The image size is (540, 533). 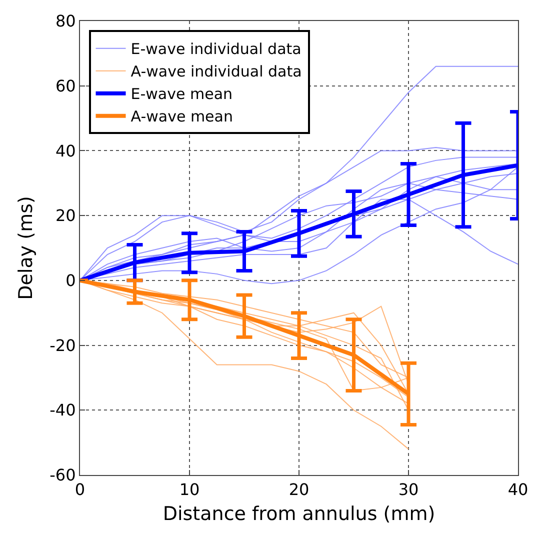 I want to click on x-tick-label: 20, so click(x=299, y=490).